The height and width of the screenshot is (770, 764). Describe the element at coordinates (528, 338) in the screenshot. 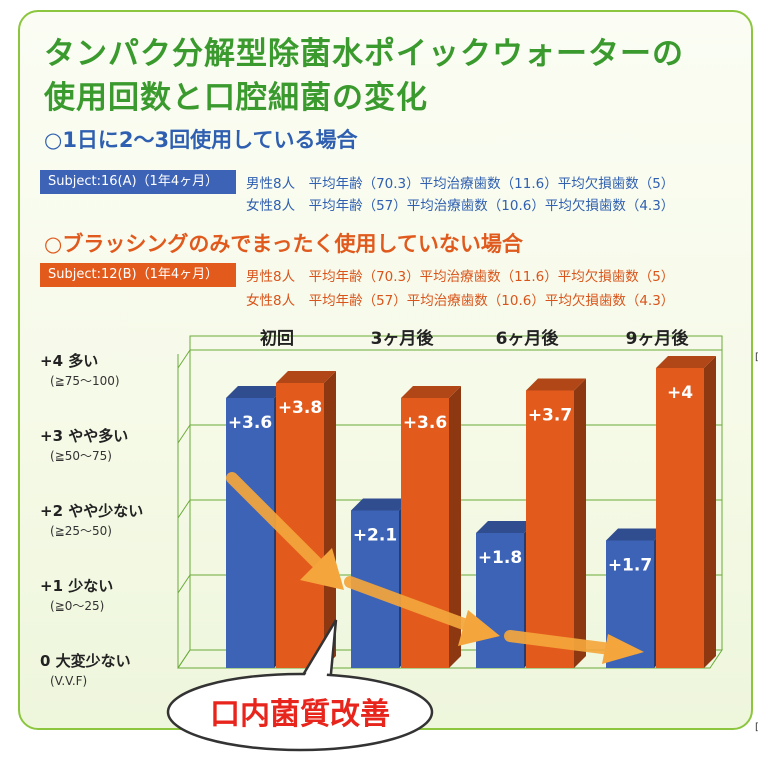

I see `category-label: 6ヶ月後` at that location.